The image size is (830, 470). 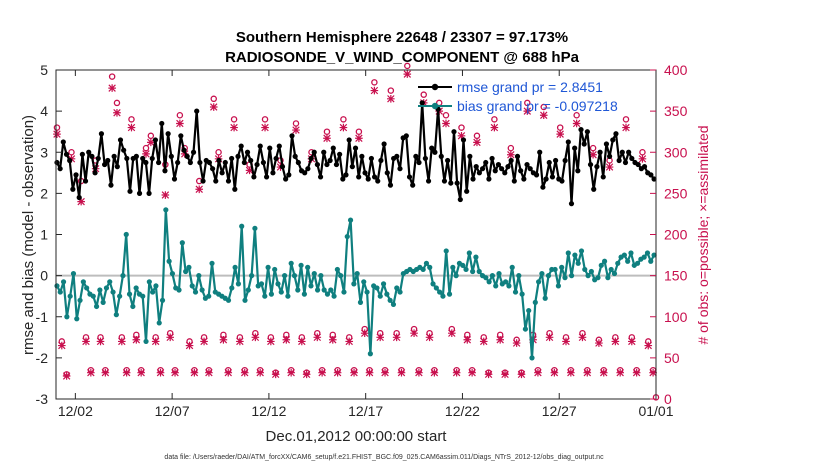 I want to click on y2-tick-label: 250, so click(x=676, y=193).